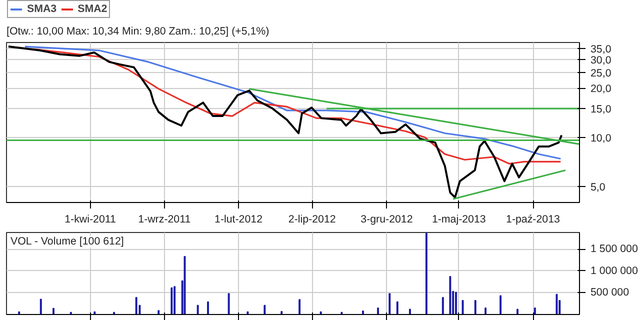 This screenshot has height=320, width=640. Describe the element at coordinates (601, 73) in the screenshot. I see `y-tick-label: 25,0` at that location.